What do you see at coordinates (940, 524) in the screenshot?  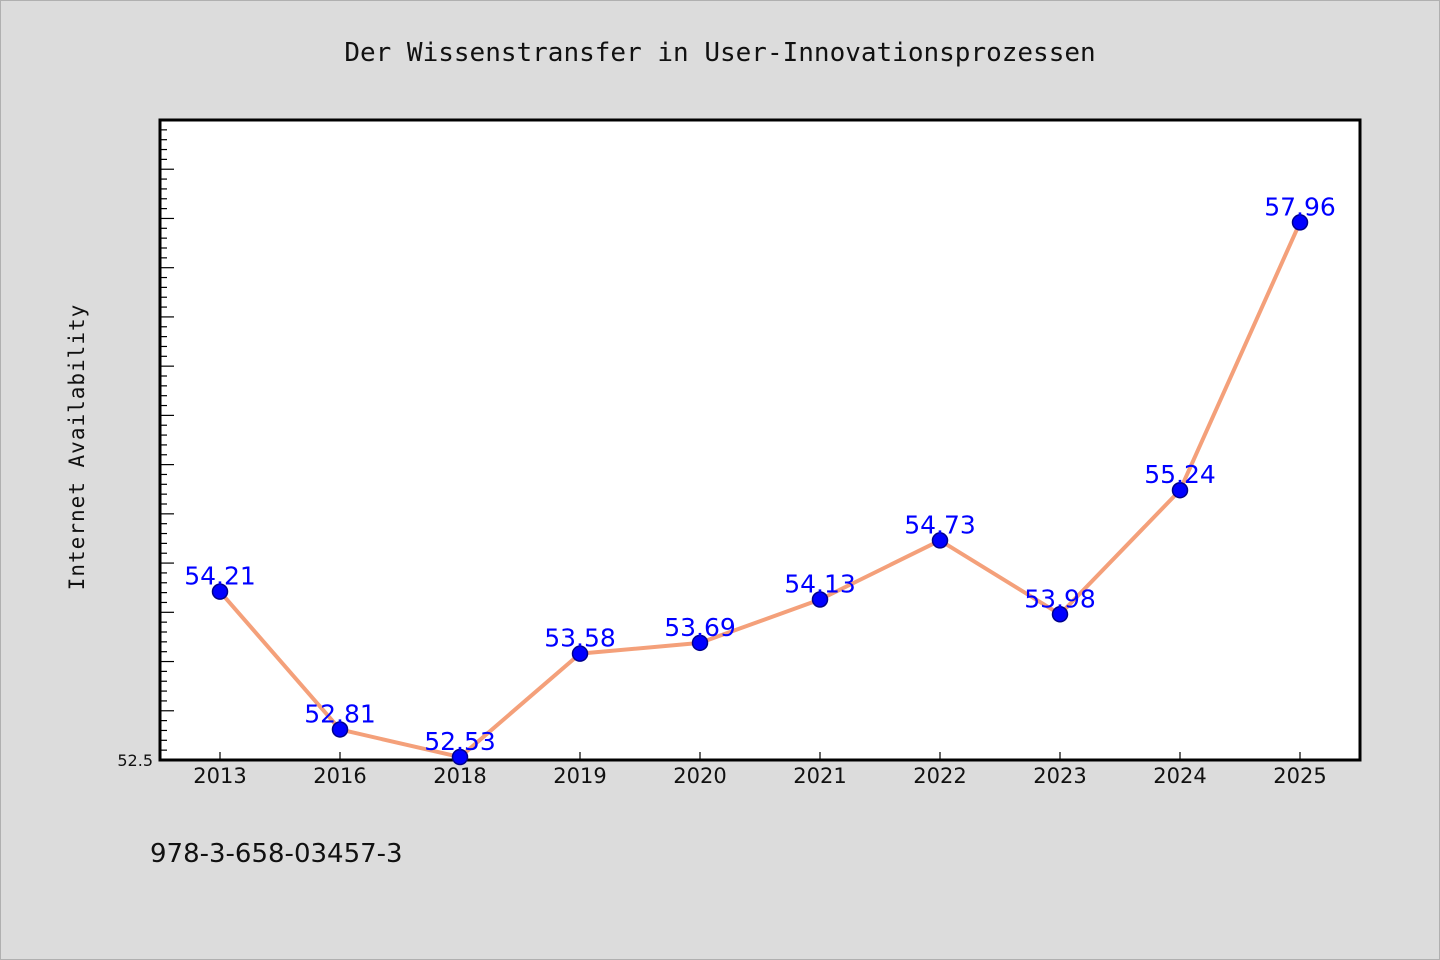 I see `data-label: 54.73` at bounding box center [940, 524].